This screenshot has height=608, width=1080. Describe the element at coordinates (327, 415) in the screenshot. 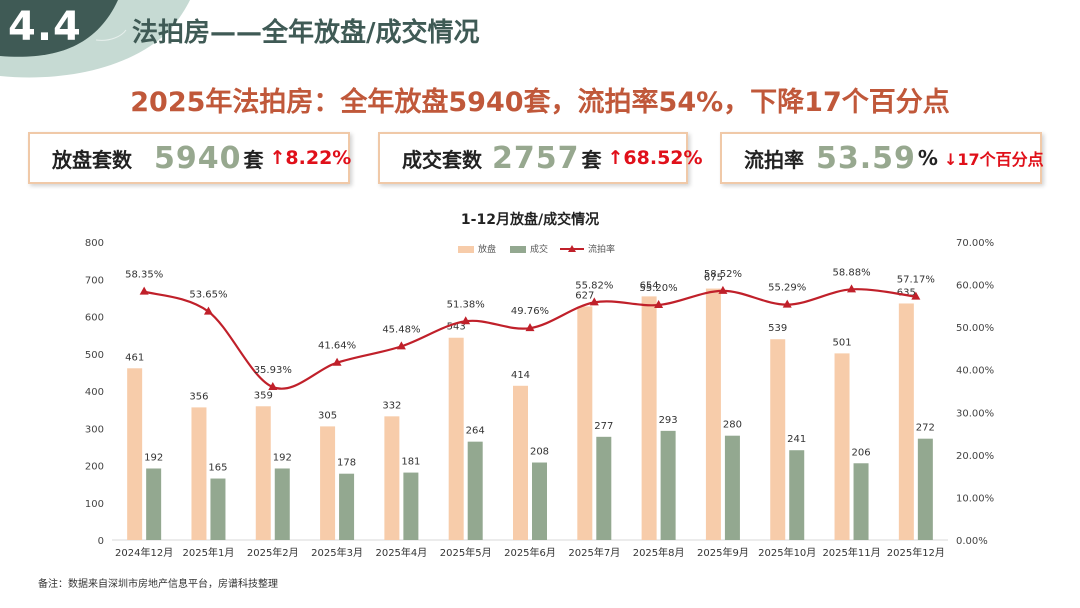

I see `bar-listing-label: 305` at that location.